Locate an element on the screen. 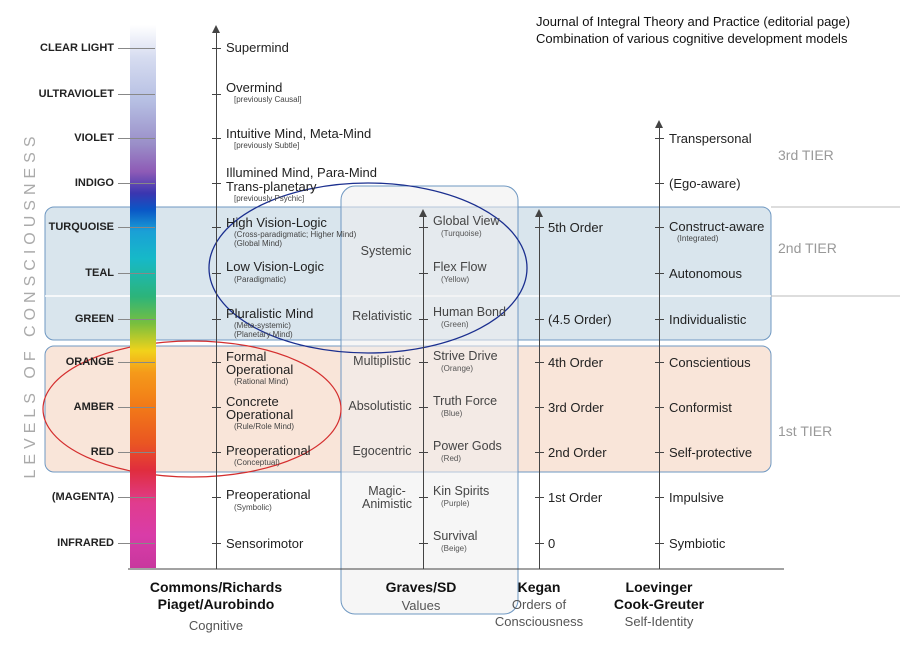 The width and height of the screenshot is (900, 671). level-indigo: INDIGO is located at coordinates (94, 183).